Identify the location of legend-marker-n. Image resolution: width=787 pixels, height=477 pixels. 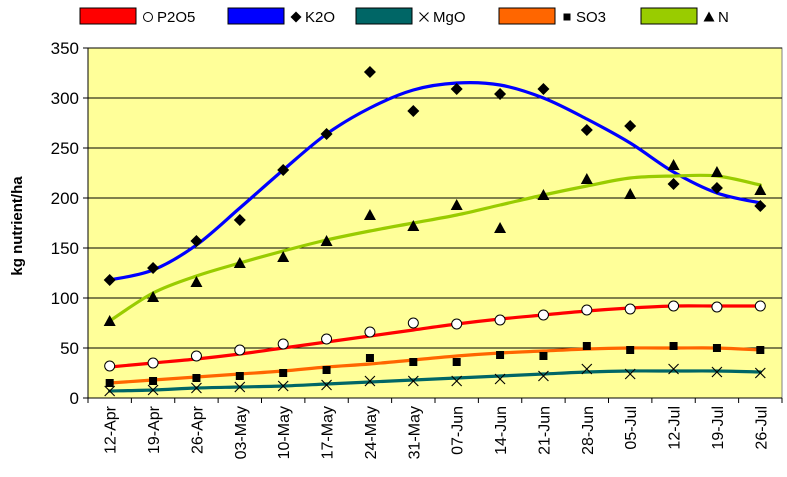
(709, 16).